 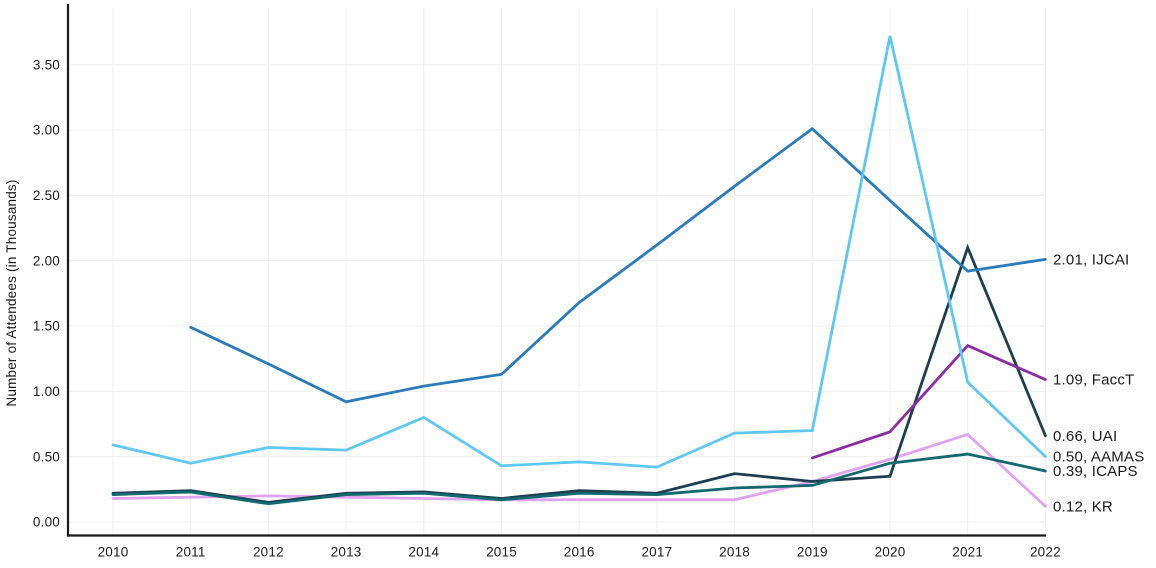 I want to click on series-line-ICAPS, so click(x=579, y=479).